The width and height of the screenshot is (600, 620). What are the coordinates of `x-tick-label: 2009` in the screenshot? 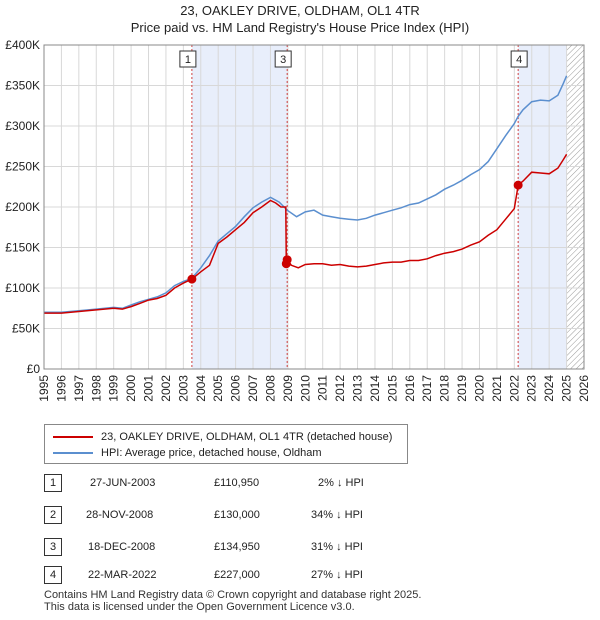 It's located at (288, 388).